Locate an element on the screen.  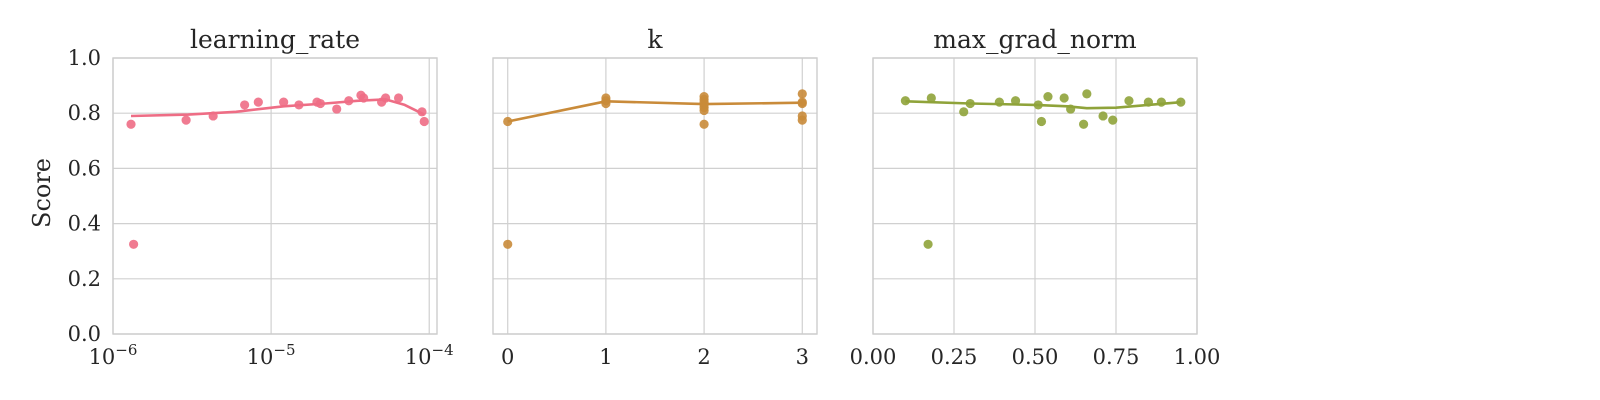
panel-title: k is located at coordinates (655, 39).